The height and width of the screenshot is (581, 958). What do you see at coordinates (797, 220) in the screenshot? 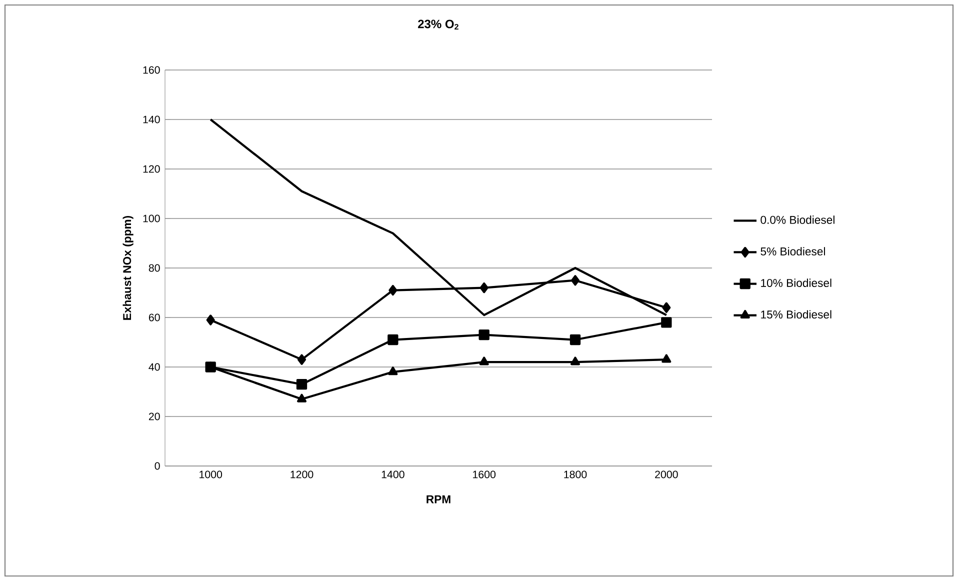
I see `legend-label: 0.0% Biodiesel` at bounding box center [797, 220].